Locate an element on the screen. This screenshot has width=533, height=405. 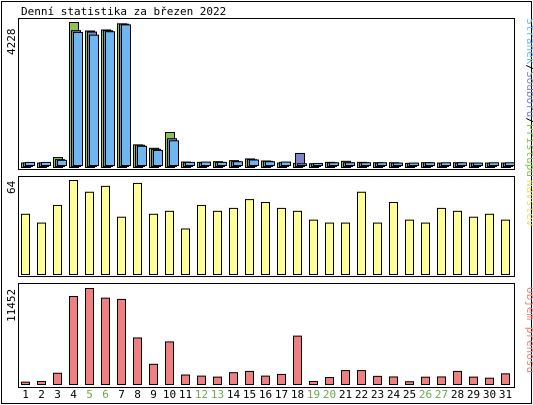
day-label-23: 23 is located at coordinates (377, 394).